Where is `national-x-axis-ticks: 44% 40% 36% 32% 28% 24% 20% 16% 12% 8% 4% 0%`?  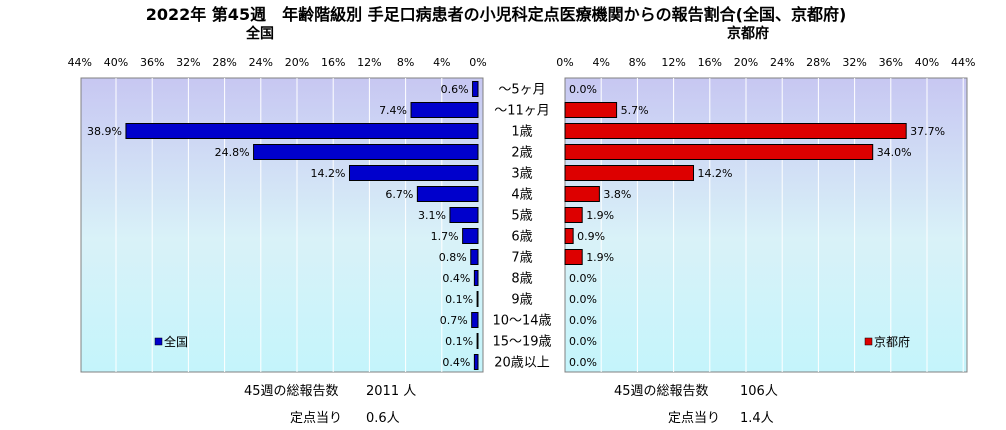 national-x-axis-ticks: 44% 40% 36% 32% 28% 24% 20% 16% 12% 8% 4% 0% is located at coordinates (277, 62).